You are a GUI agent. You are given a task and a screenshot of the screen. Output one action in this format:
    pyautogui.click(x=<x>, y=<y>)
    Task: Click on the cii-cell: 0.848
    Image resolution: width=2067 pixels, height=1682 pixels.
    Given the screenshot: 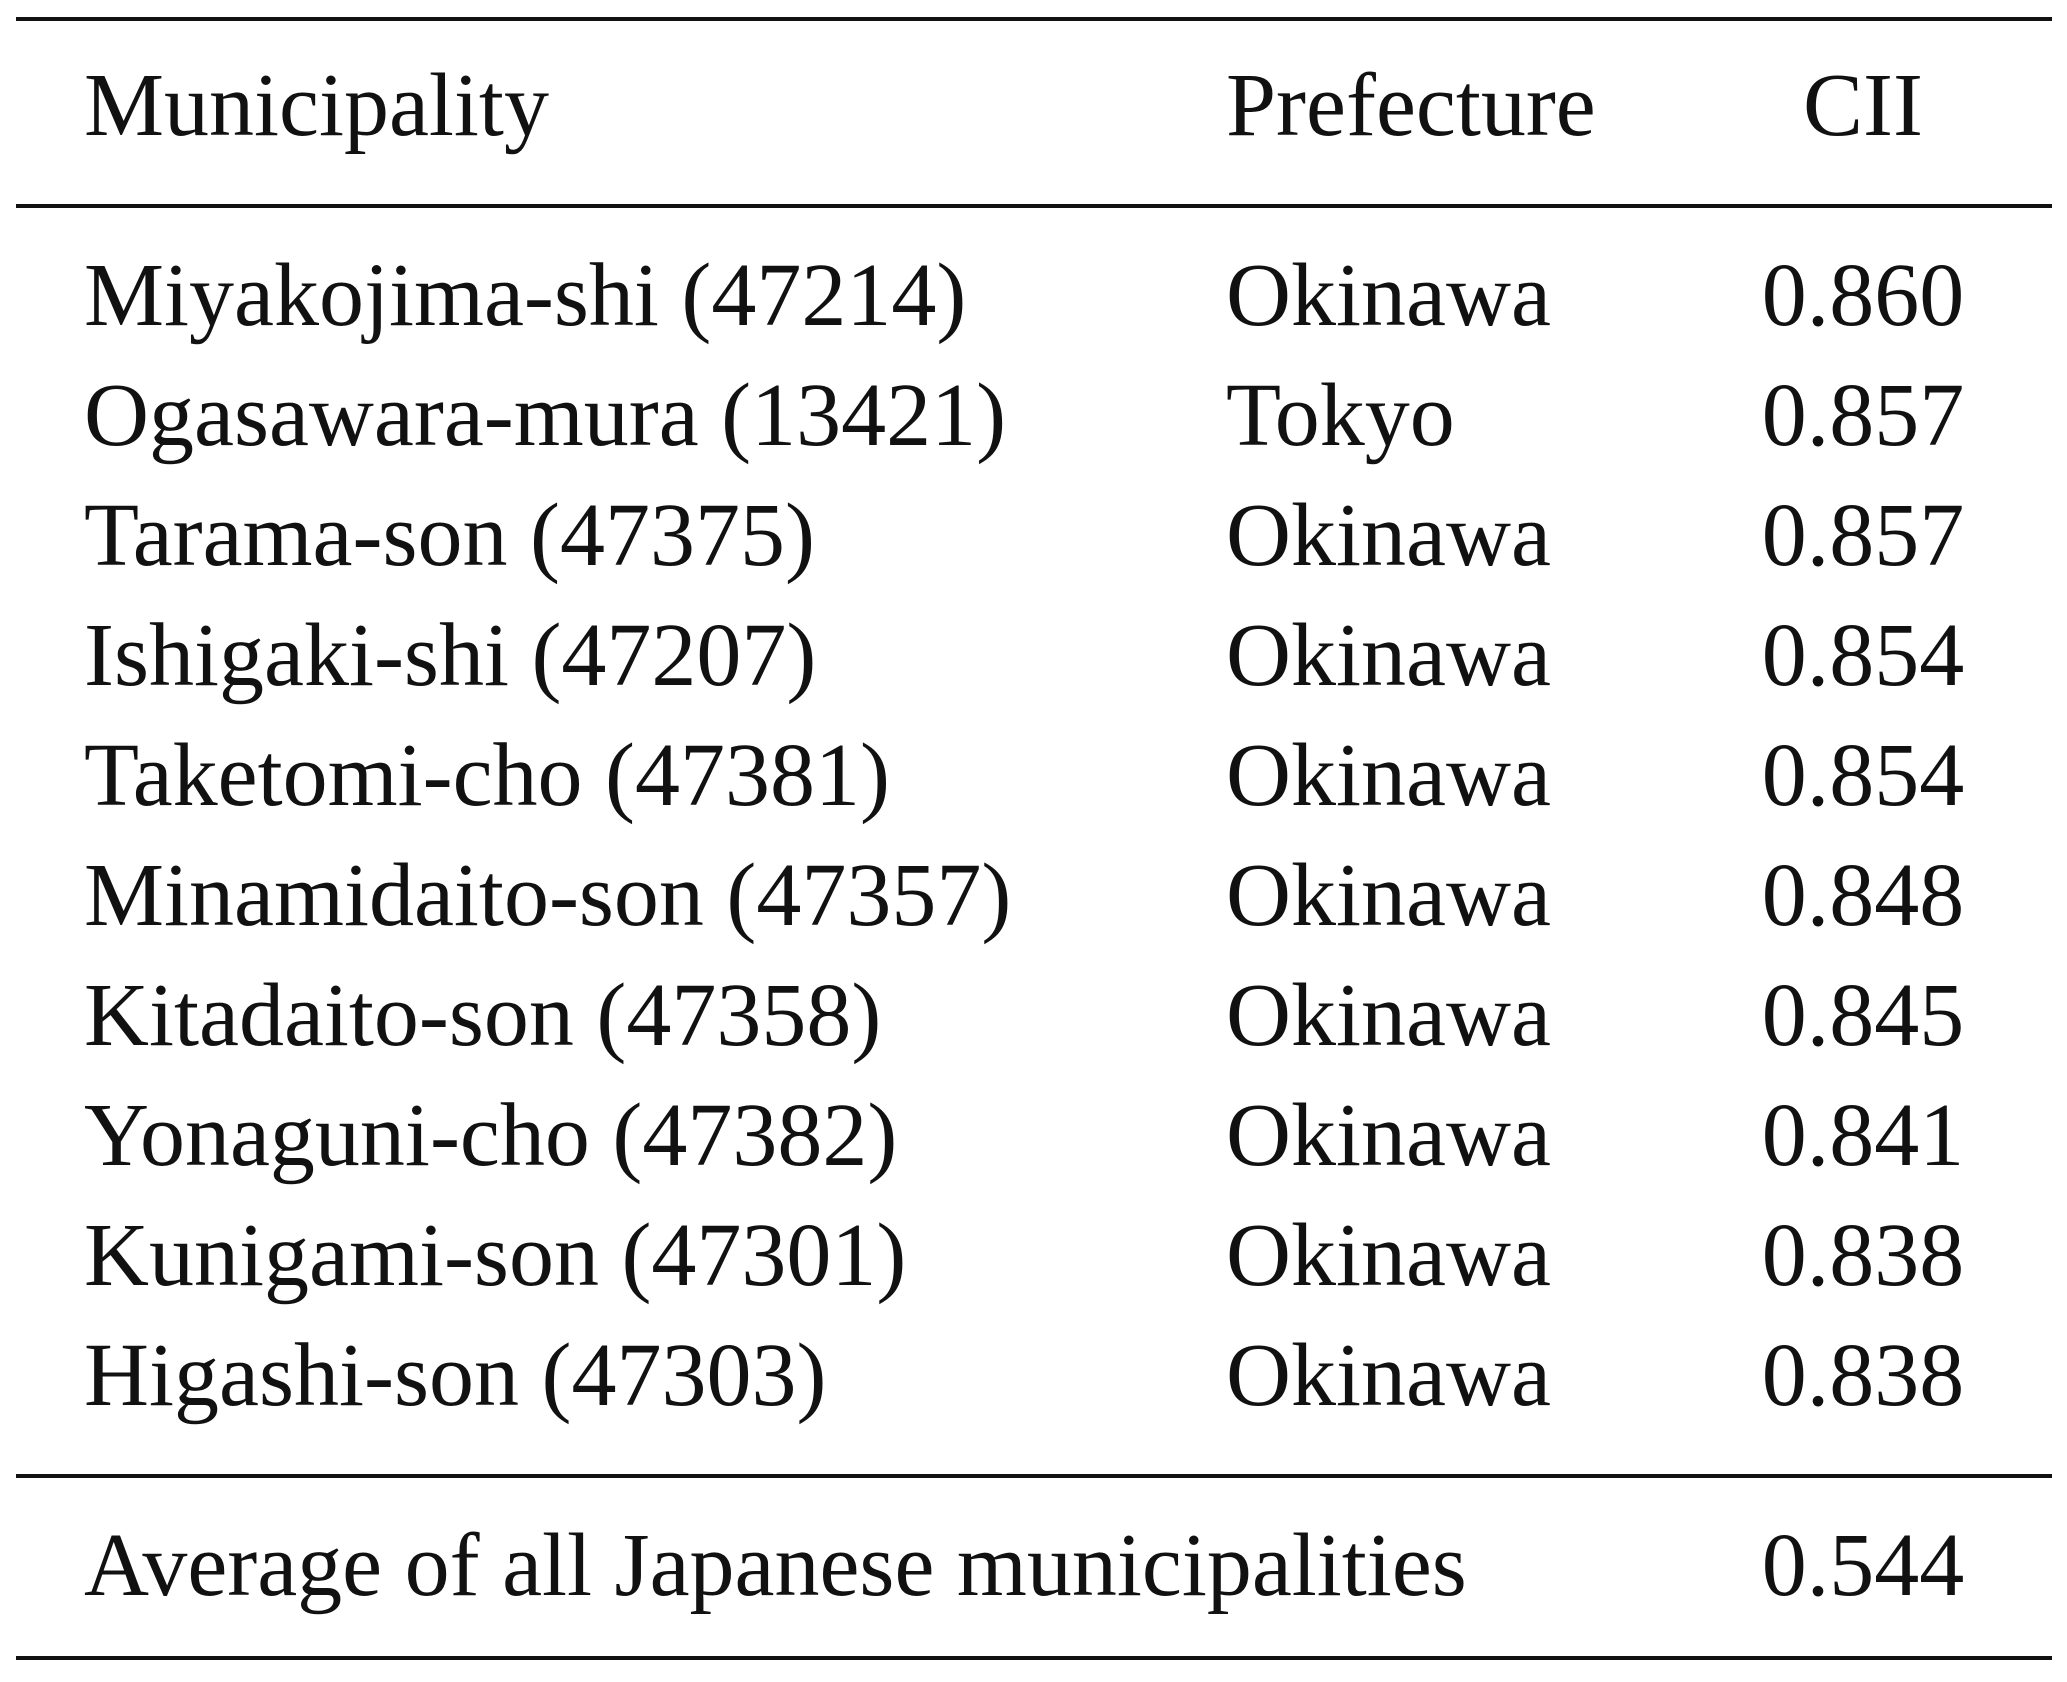 What is the action you would take?
    pyautogui.click(x=1863, y=895)
    